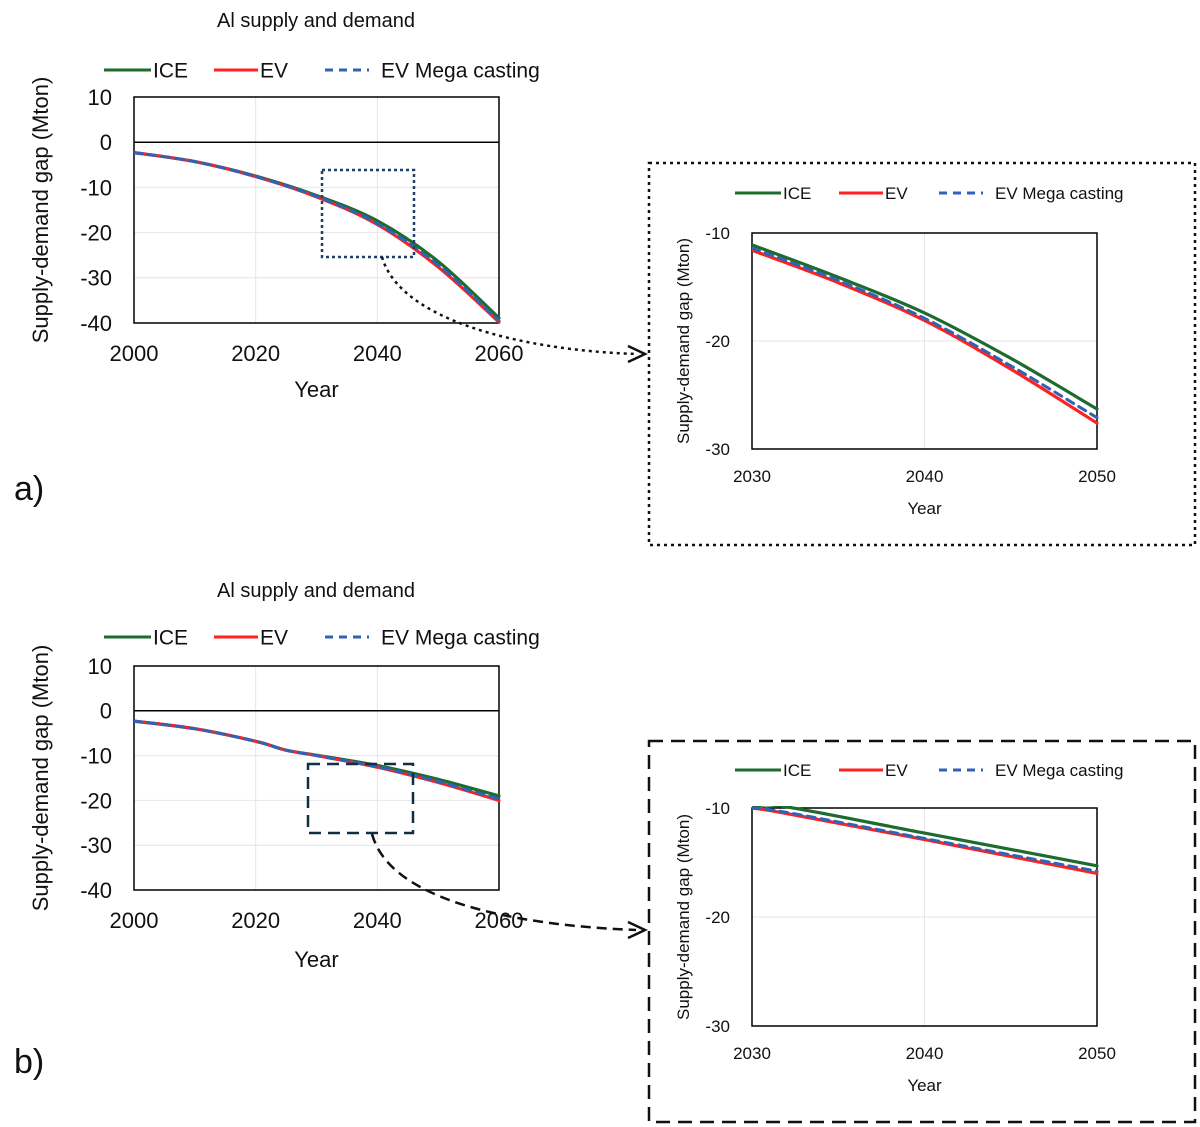 This screenshot has width=1200, height=1127. What do you see at coordinates (368, 213) in the screenshot?
I see `zoom-selection-a` at bounding box center [368, 213].